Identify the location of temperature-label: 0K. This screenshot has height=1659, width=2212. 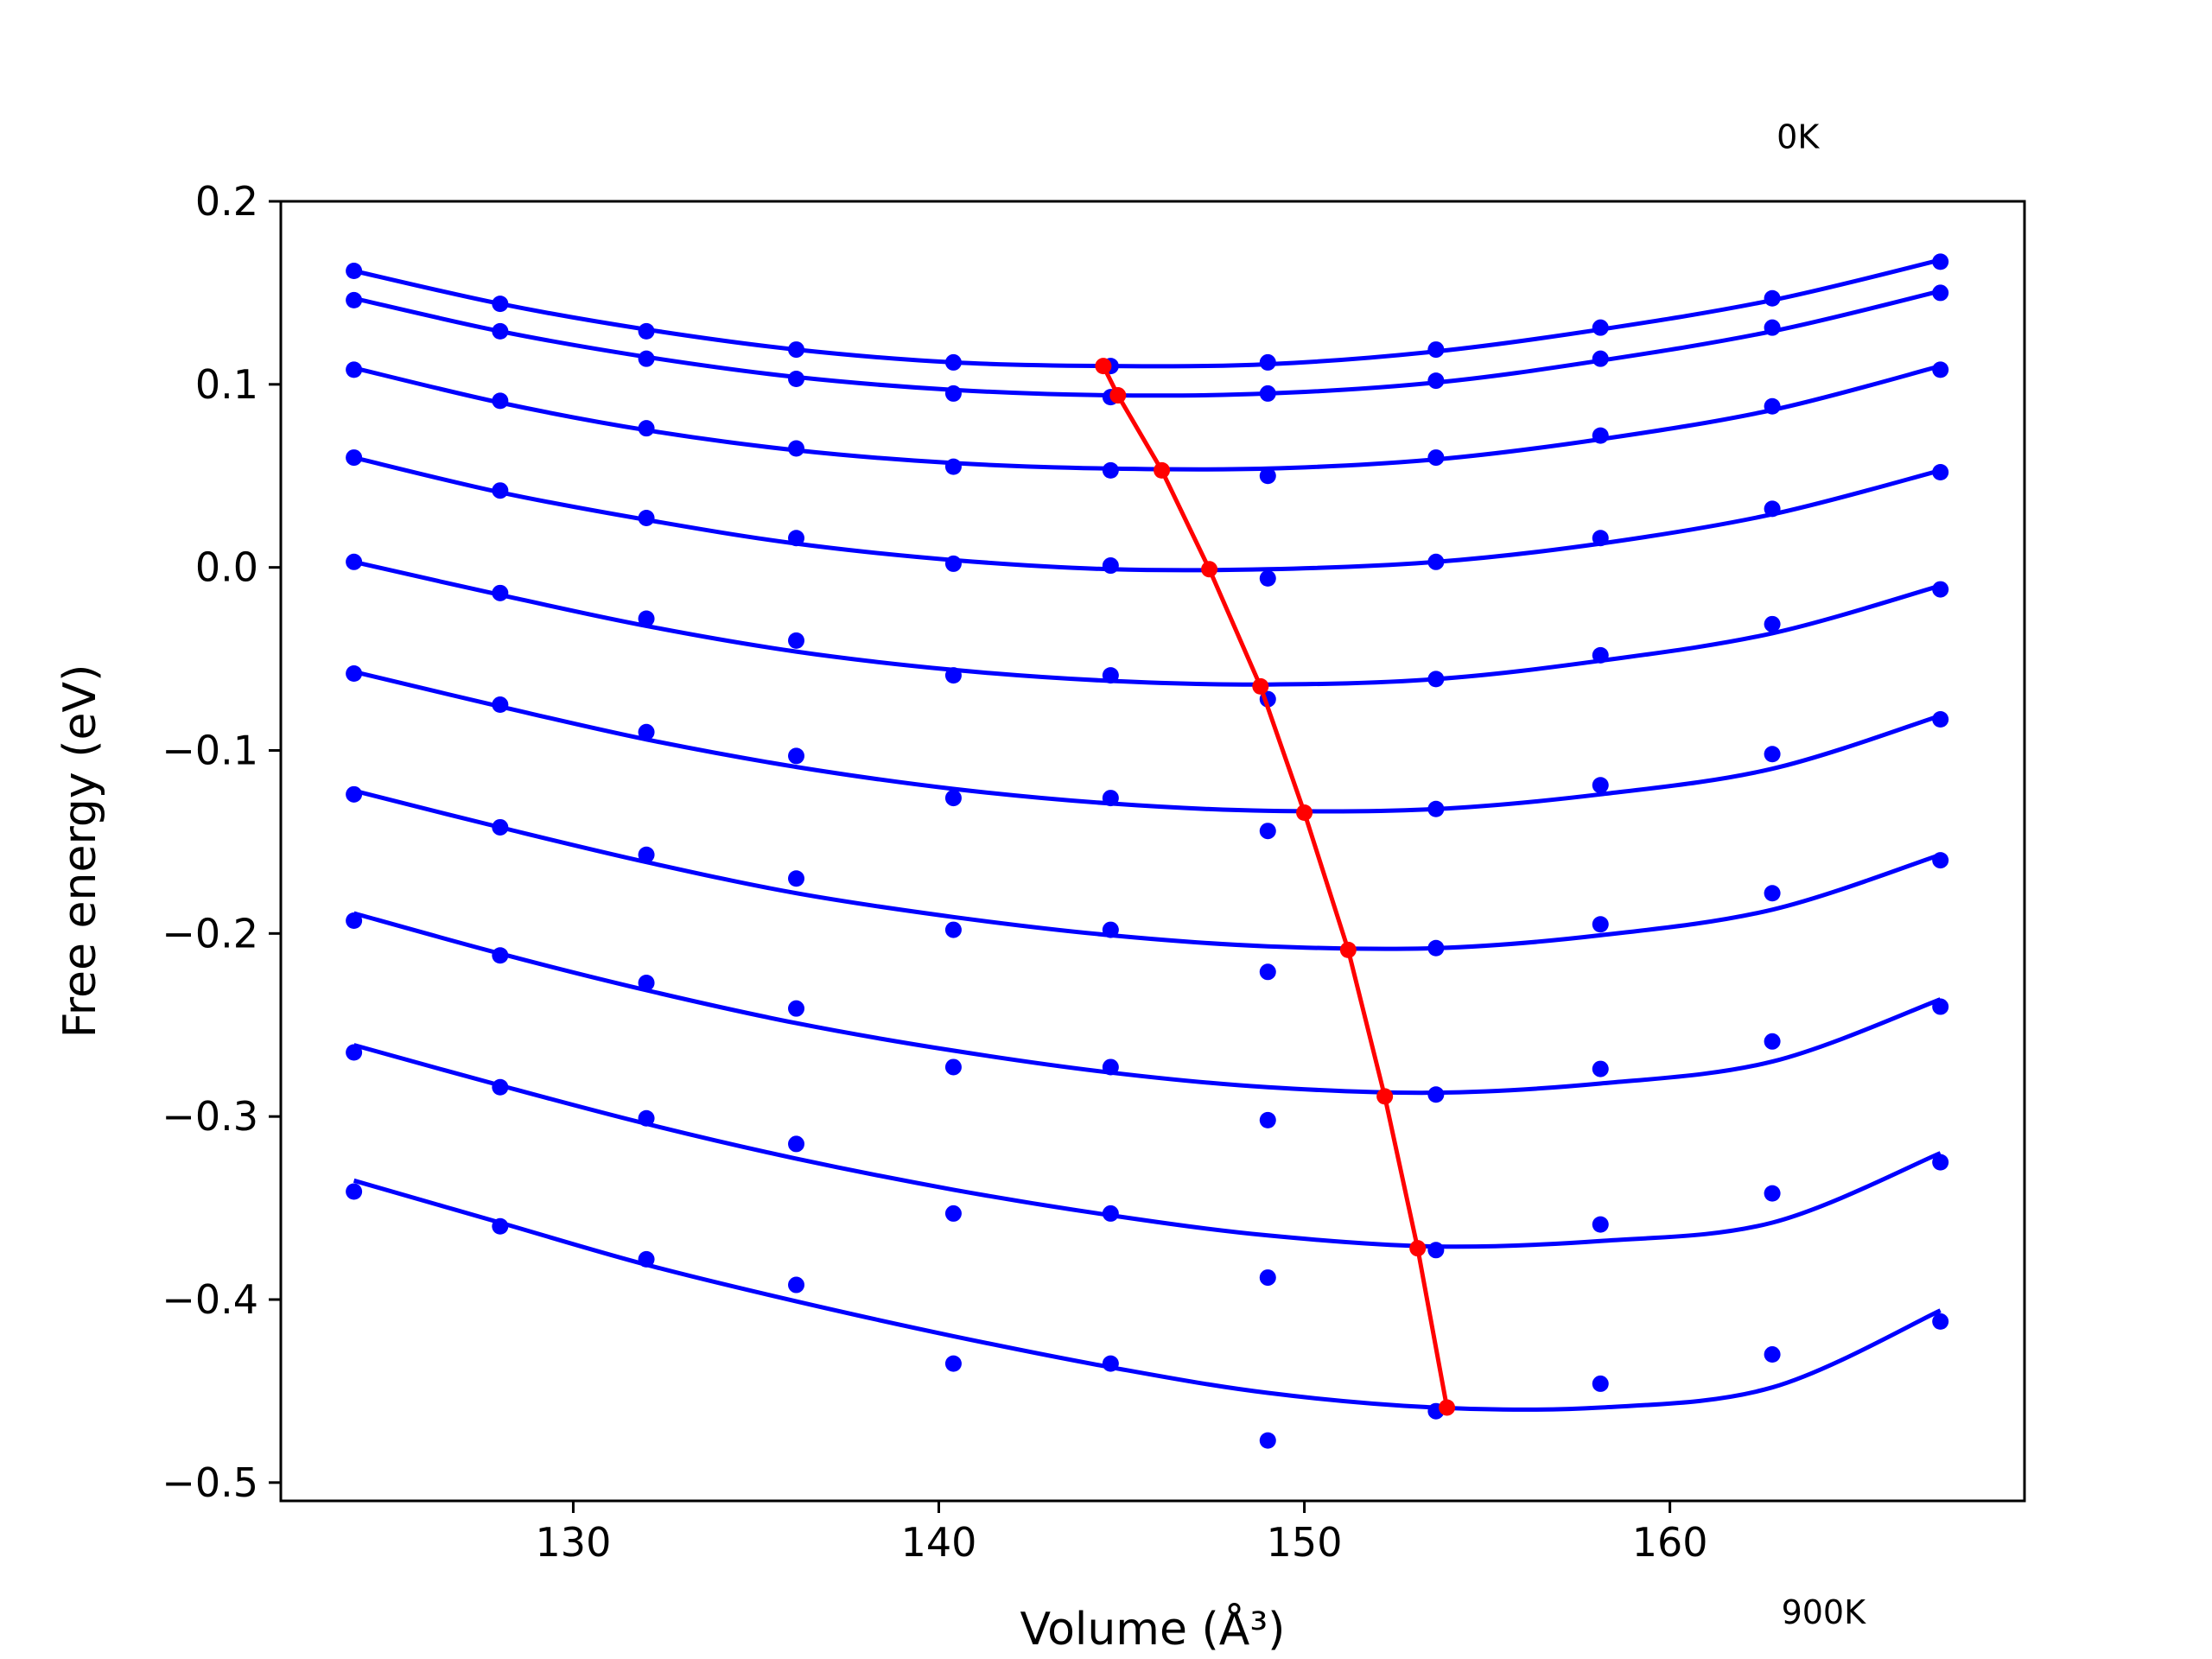
(1798, 137).